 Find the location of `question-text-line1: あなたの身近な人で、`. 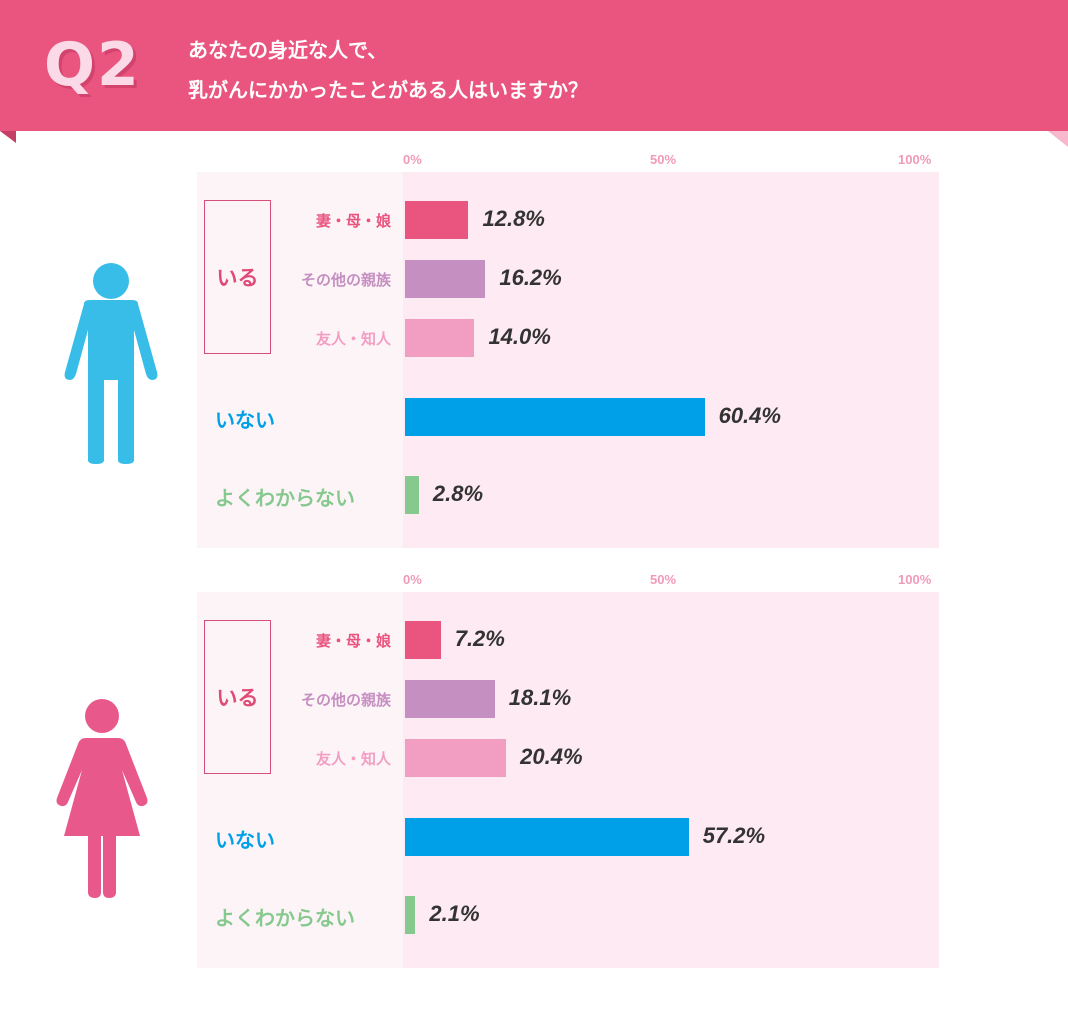

question-text-line1: あなたの身近な人で、 is located at coordinates (288, 50).